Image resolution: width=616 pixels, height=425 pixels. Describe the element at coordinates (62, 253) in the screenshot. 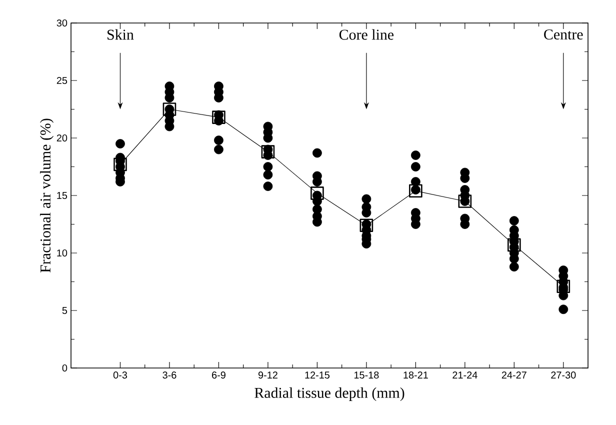

I see `y-tick-label: 10` at that location.